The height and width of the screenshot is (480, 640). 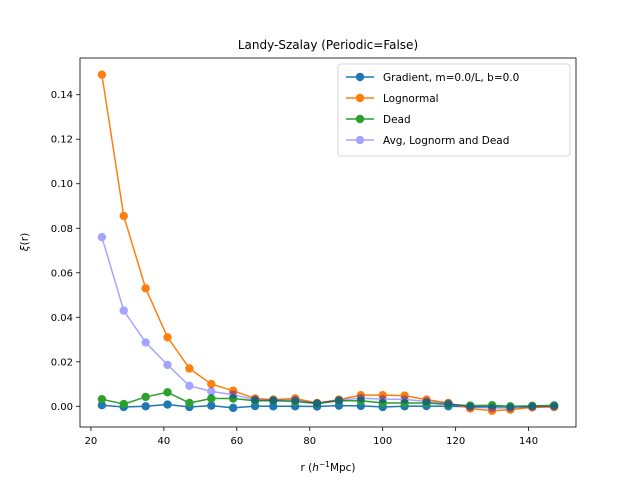 I want to click on y-axis-label: ξ(r), so click(x=25, y=242).